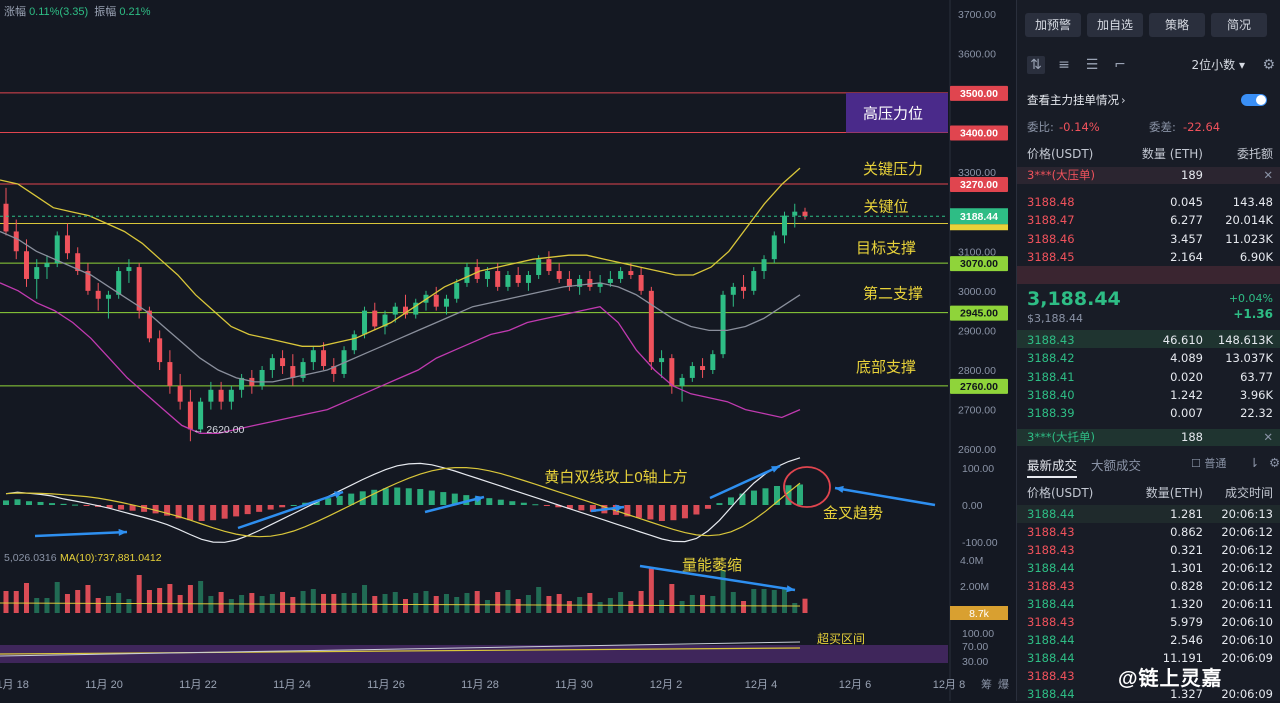 This screenshot has width=1280, height=703. What do you see at coordinates (1150, 514) in the screenshot?
I see `trade-row: 3188.44 1.281 20:06:13` at bounding box center [1150, 514].